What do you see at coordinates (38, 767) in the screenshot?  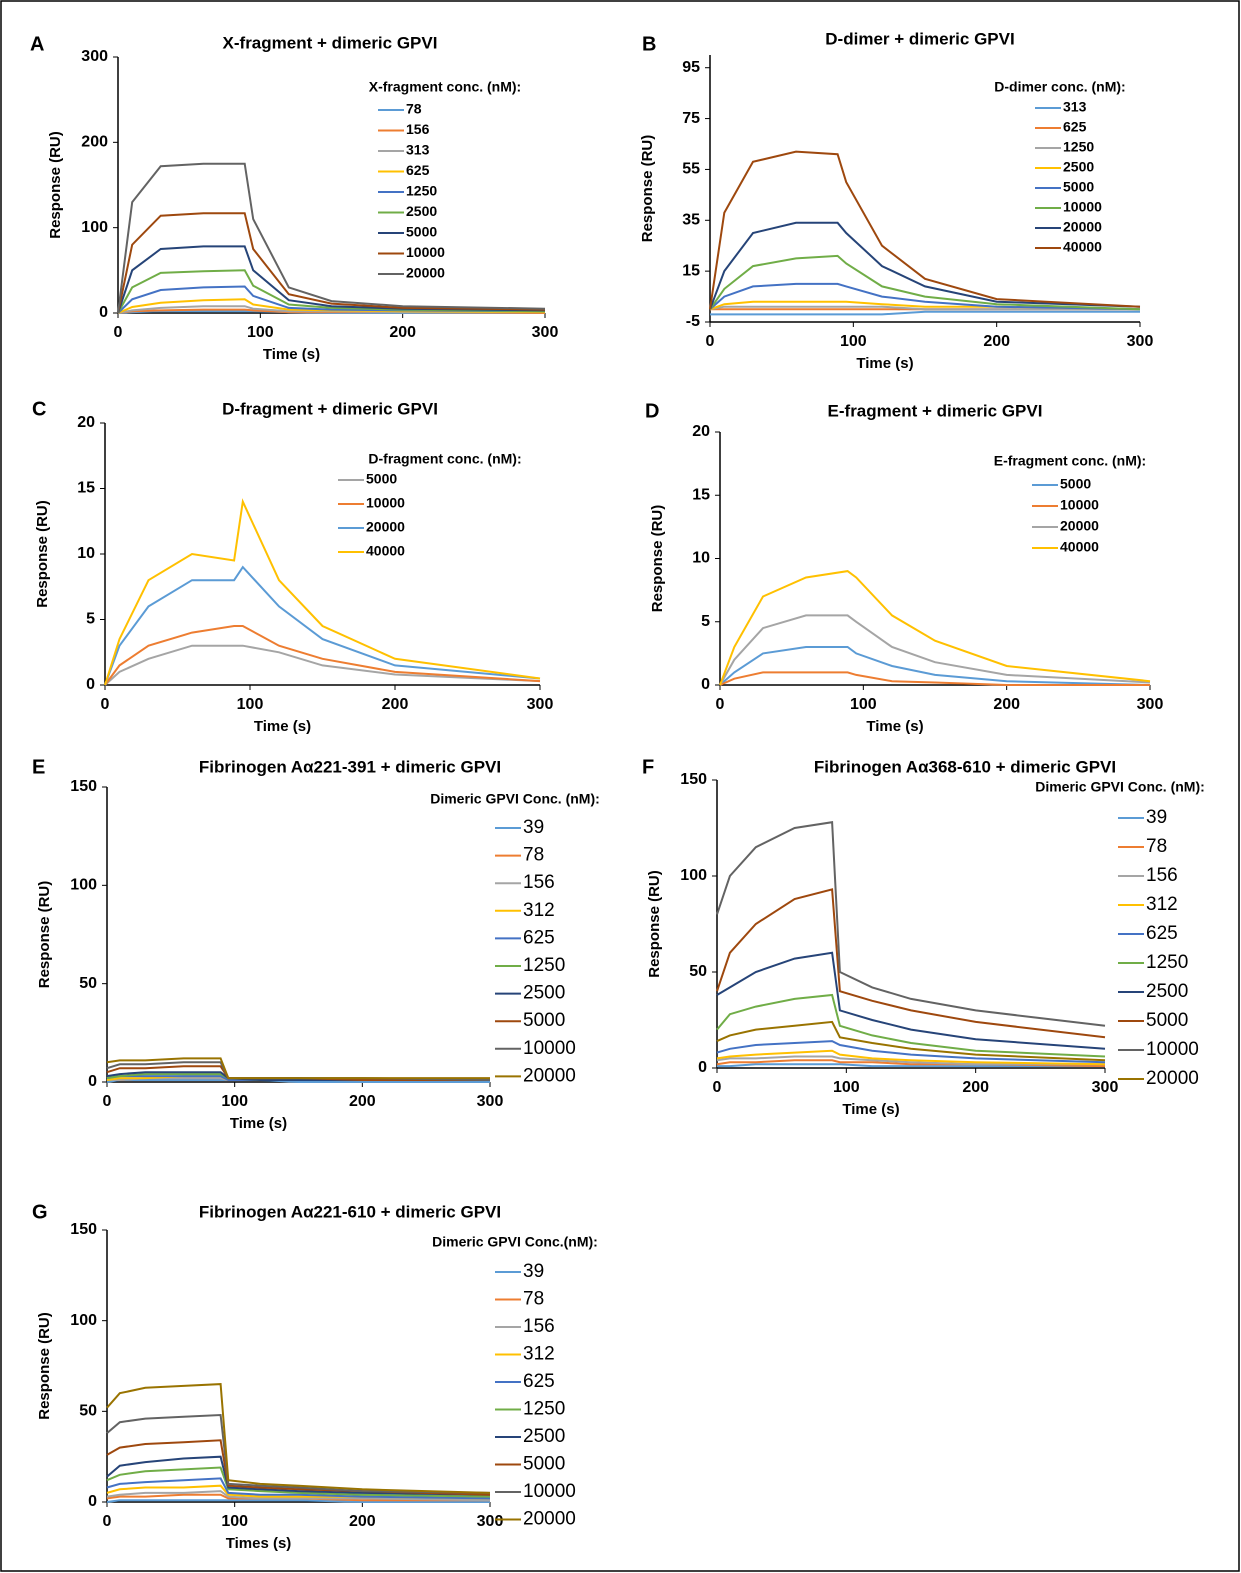 I see `panel-label: E` at bounding box center [38, 767].